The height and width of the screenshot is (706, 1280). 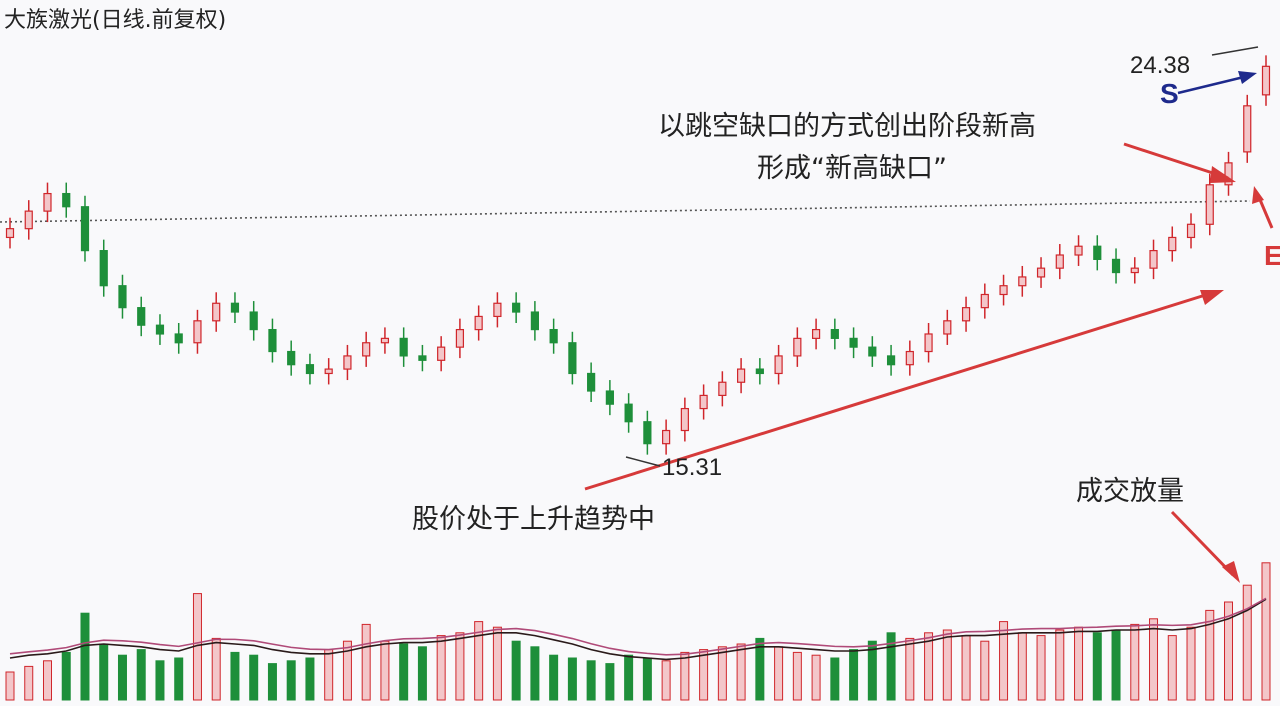 I want to click on low-price-label: 15.31, so click(x=692, y=467).